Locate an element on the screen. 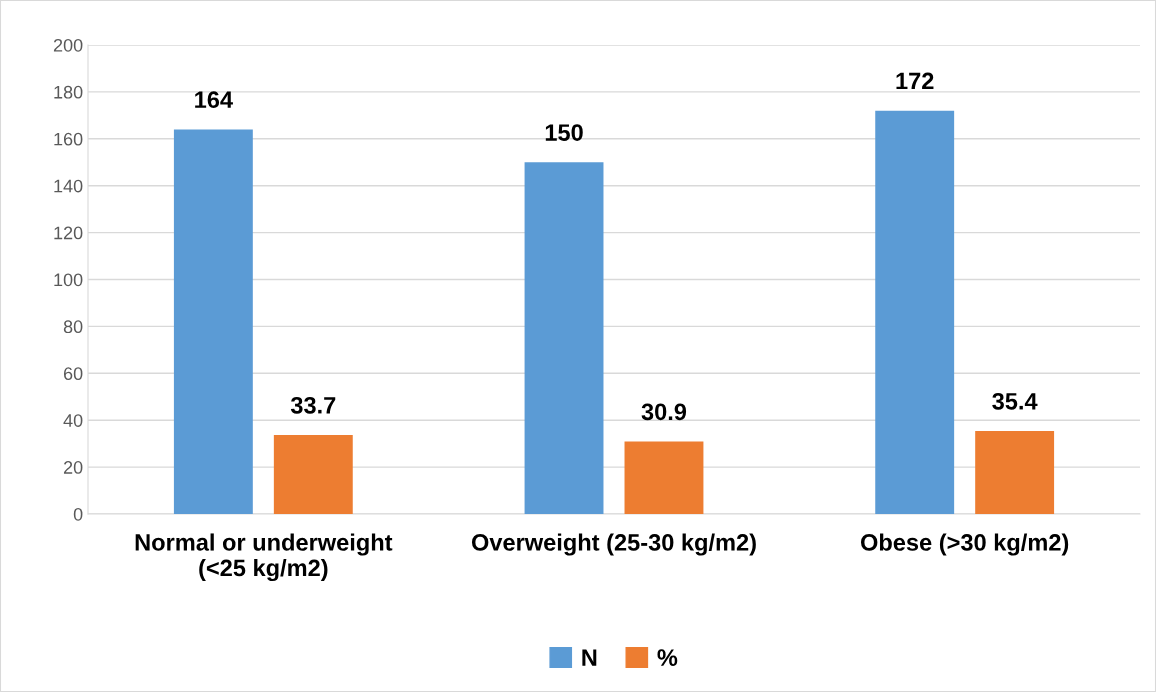 Image resolution: width=1156 pixels, height=692 pixels. data-label: 172 is located at coordinates (915, 81).